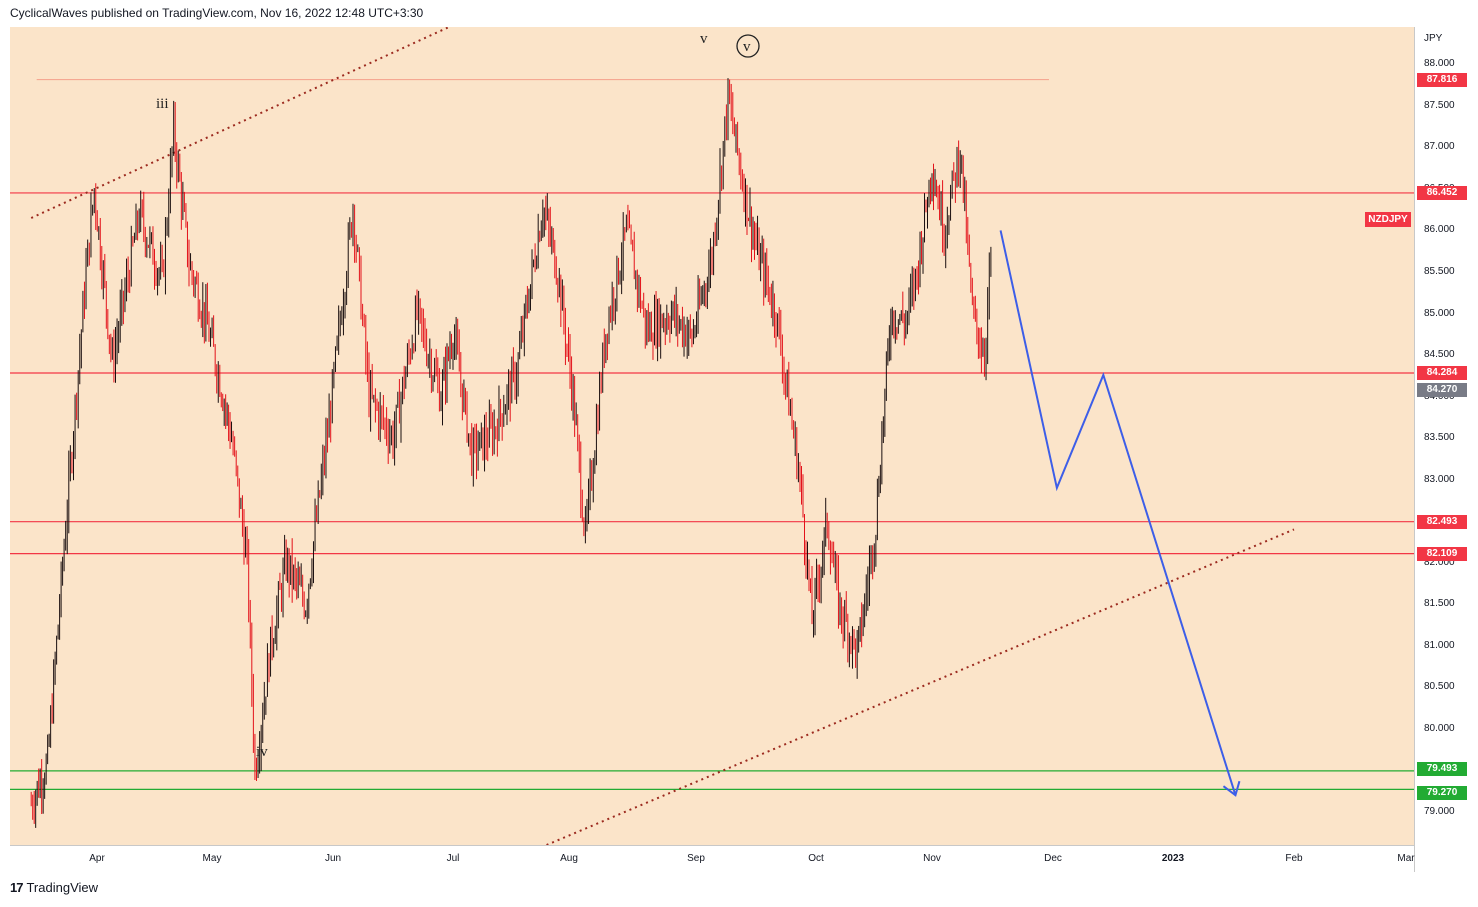 Image resolution: width=1478 pixels, height=907 pixels. What do you see at coordinates (1118, 513) in the screenshot?
I see `projection-path` at bounding box center [1118, 513].